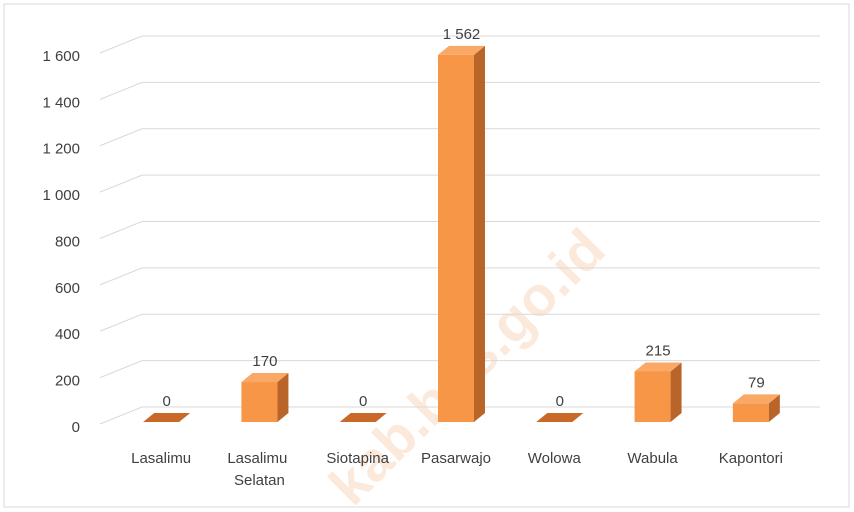 The height and width of the screenshot is (512, 854). What do you see at coordinates (264, 361) in the screenshot?
I see `value-label: 170` at bounding box center [264, 361].